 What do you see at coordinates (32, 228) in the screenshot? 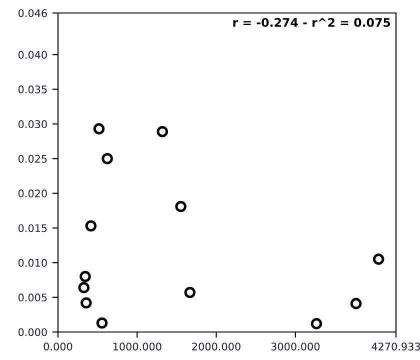
I see `y-tick-label: 0.015` at bounding box center [32, 228].